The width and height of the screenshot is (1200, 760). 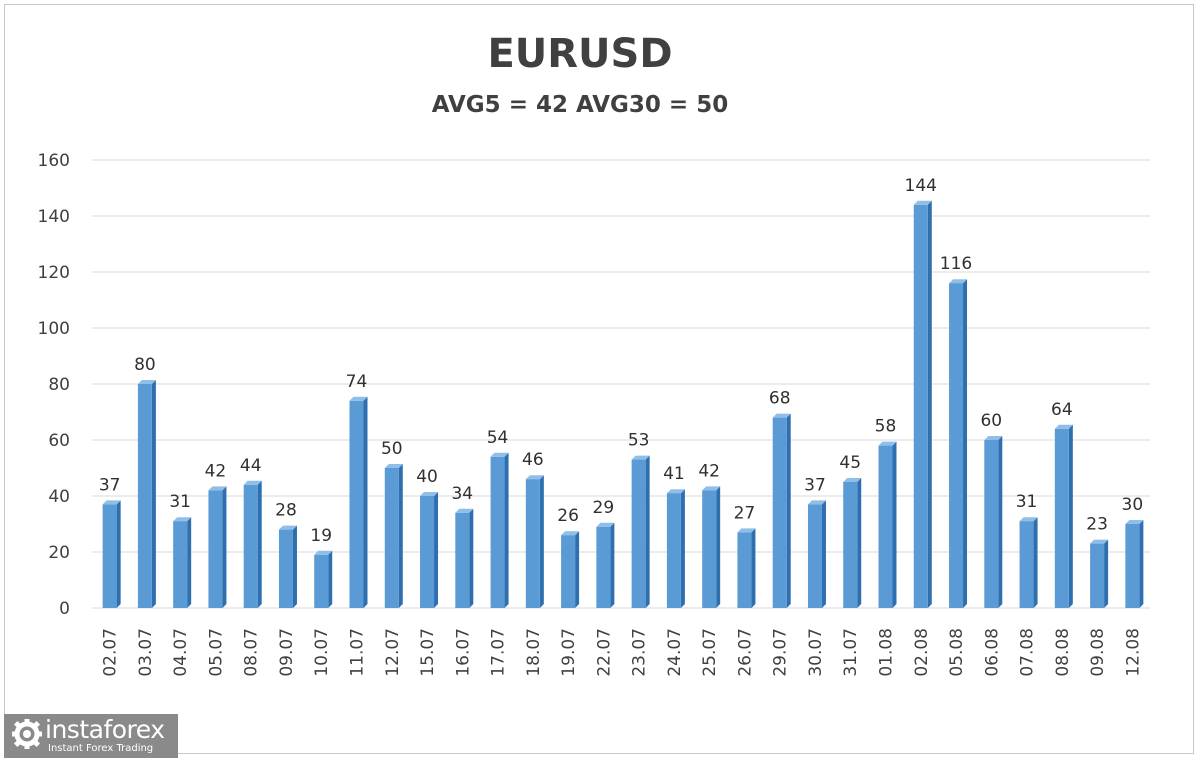 I want to click on x-tick-label: 19.07, so click(x=569, y=652).